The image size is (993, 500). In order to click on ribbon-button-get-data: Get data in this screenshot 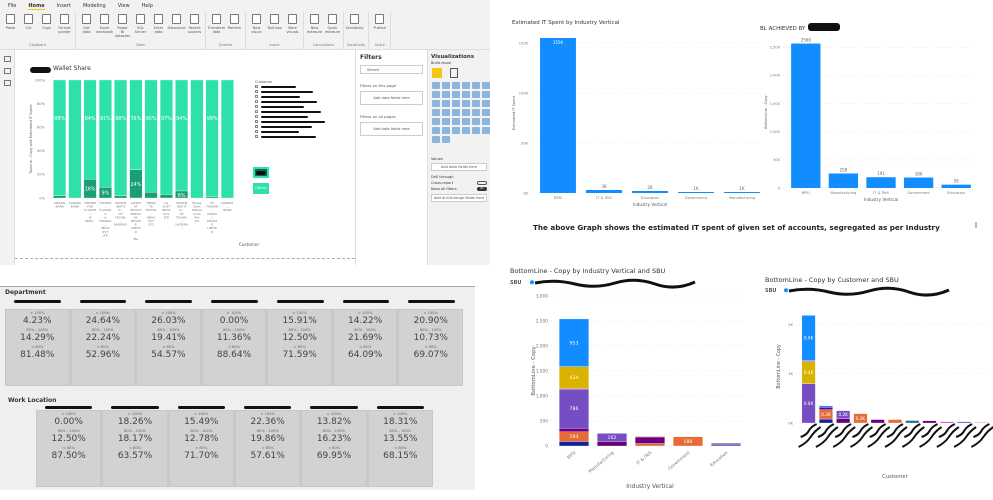, I will do `click(86, 28)`.